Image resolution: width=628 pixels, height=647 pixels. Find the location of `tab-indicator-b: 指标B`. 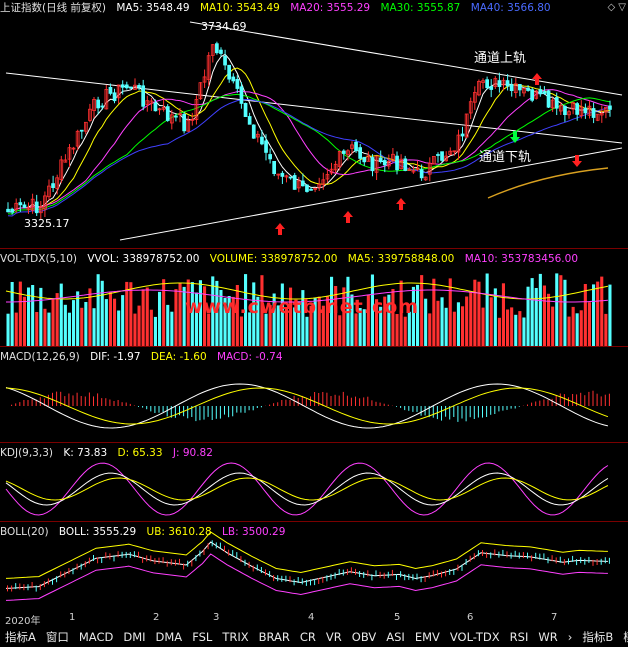

tab-indicator-b: 指标B is located at coordinates (598, 637).